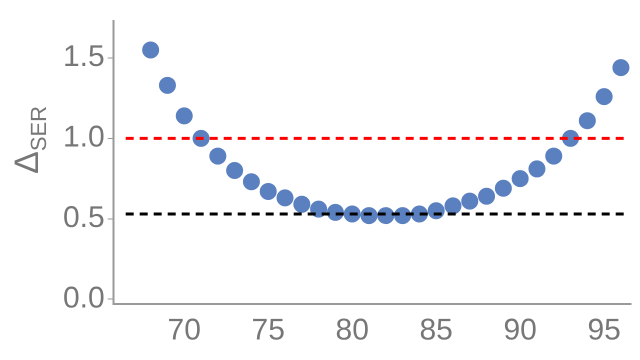 The height and width of the screenshot is (360, 640). Describe the element at coordinates (436, 329) in the screenshot. I see `x-tick-label: 85` at that location.